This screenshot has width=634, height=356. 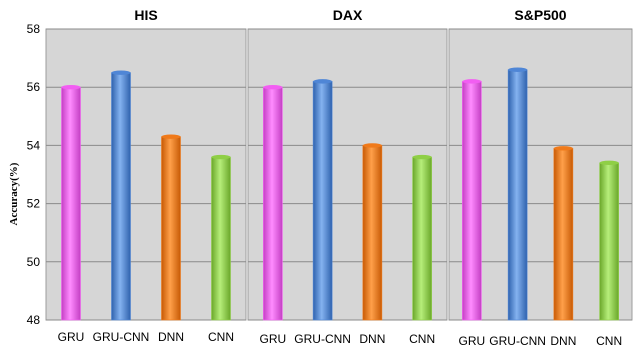 What do you see at coordinates (34, 87) in the screenshot?
I see `y-tick-label: 56` at bounding box center [34, 87].